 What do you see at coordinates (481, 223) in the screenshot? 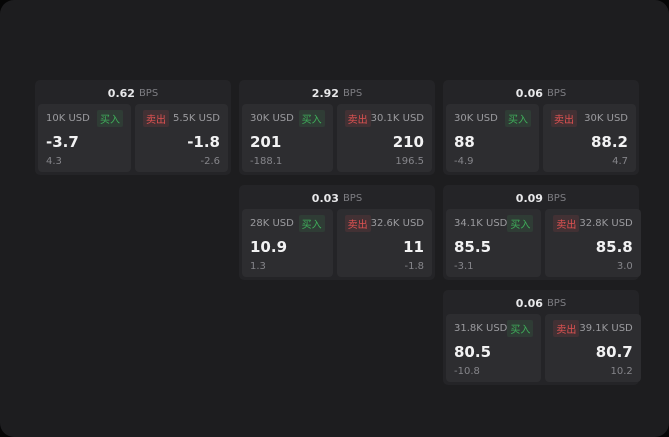
I see `buy-size: 34.1K USD` at bounding box center [481, 223].